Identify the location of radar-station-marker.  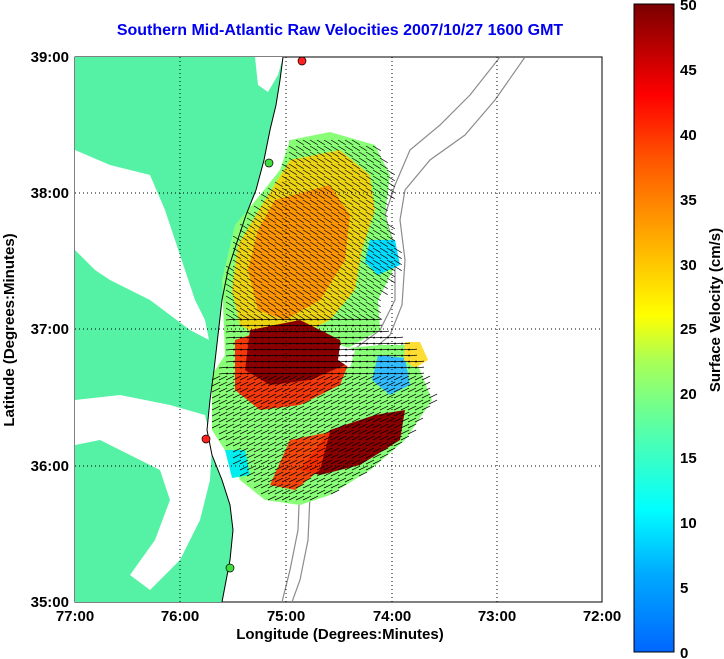
(269, 163).